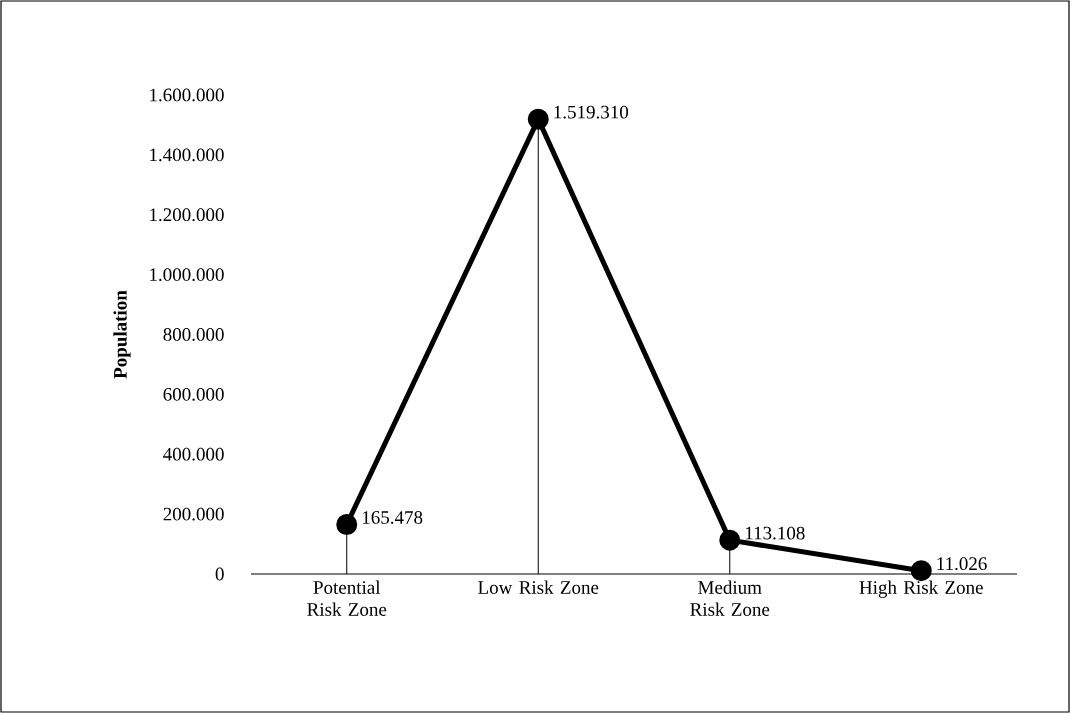 The width and height of the screenshot is (1070, 713). Describe the element at coordinates (187, 215) in the screenshot. I see `y-tick-label: 1.200.000` at that location.